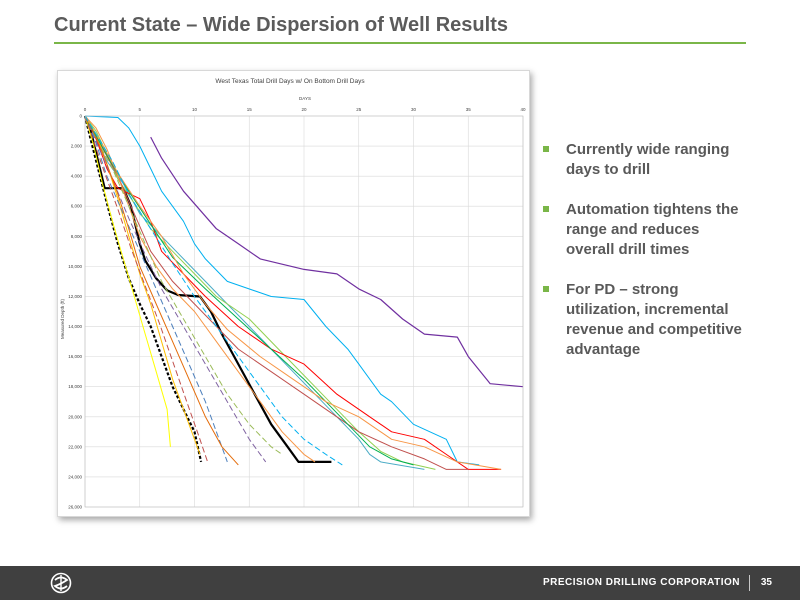 The width and height of the screenshot is (800, 600). I want to click on title-divider, so click(400, 43).